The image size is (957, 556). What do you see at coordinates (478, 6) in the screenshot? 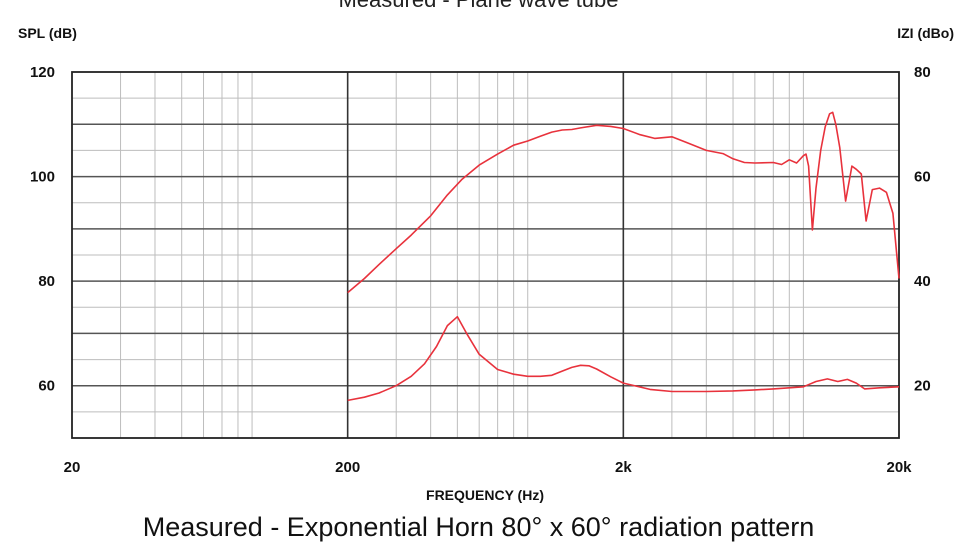
I see `chart-title: Measured - Plane wave tube` at bounding box center [478, 6].